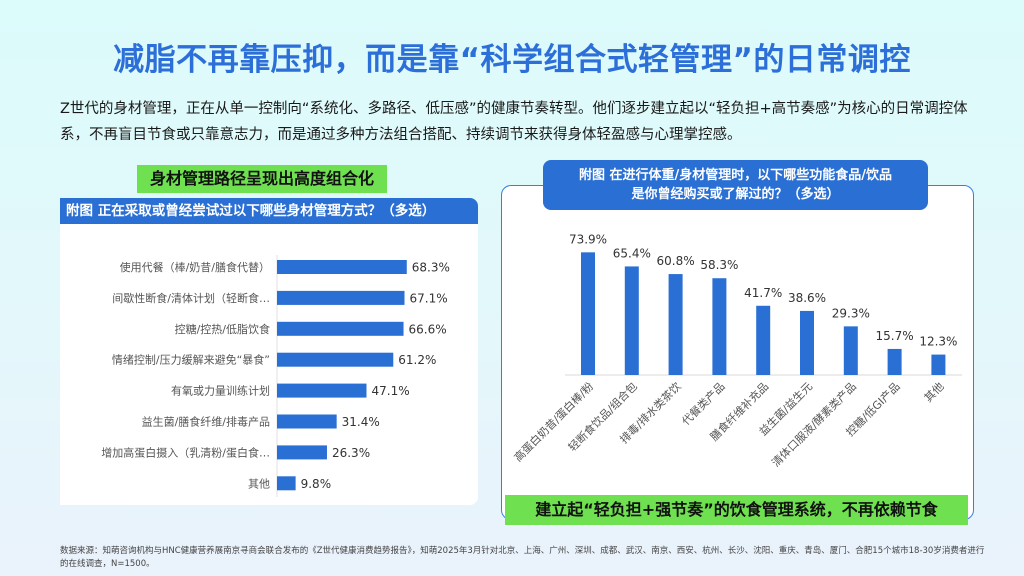 The image size is (1024, 576). Describe the element at coordinates (222, 329) in the screenshot. I see `left-category-label: 控糖/控热/低脂饮食` at that location.